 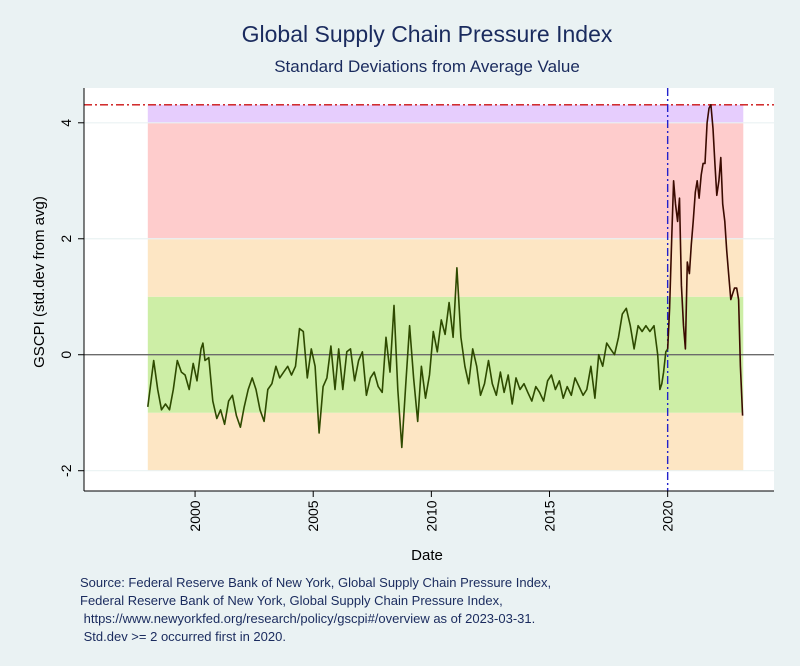 What do you see at coordinates (313, 515) in the screenshot?
I see `x-tick-label: 2005` at bounding box center [313, 515].